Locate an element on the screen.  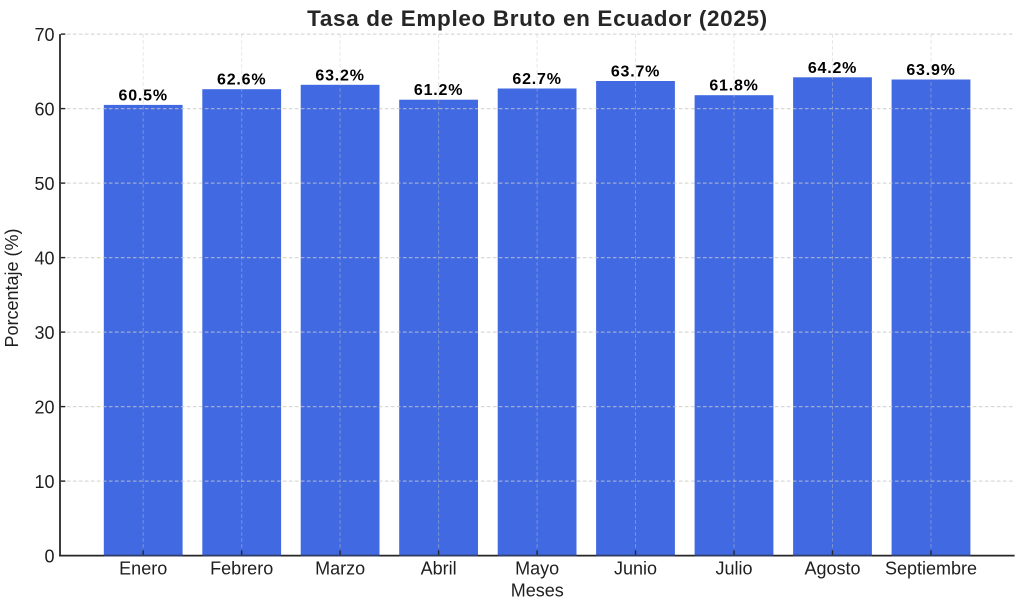
svg-text: Junio is located at coordinates (635, 569).